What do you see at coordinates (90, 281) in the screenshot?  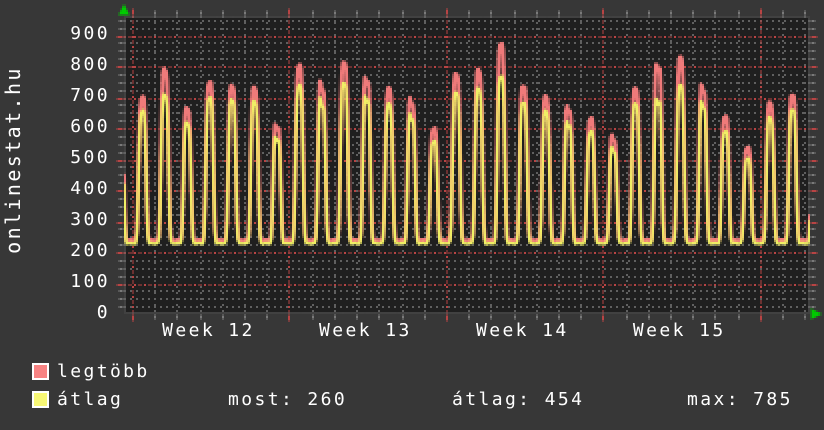 I see `y-axis-tick-label: 100` at bounding box center [90, 281].